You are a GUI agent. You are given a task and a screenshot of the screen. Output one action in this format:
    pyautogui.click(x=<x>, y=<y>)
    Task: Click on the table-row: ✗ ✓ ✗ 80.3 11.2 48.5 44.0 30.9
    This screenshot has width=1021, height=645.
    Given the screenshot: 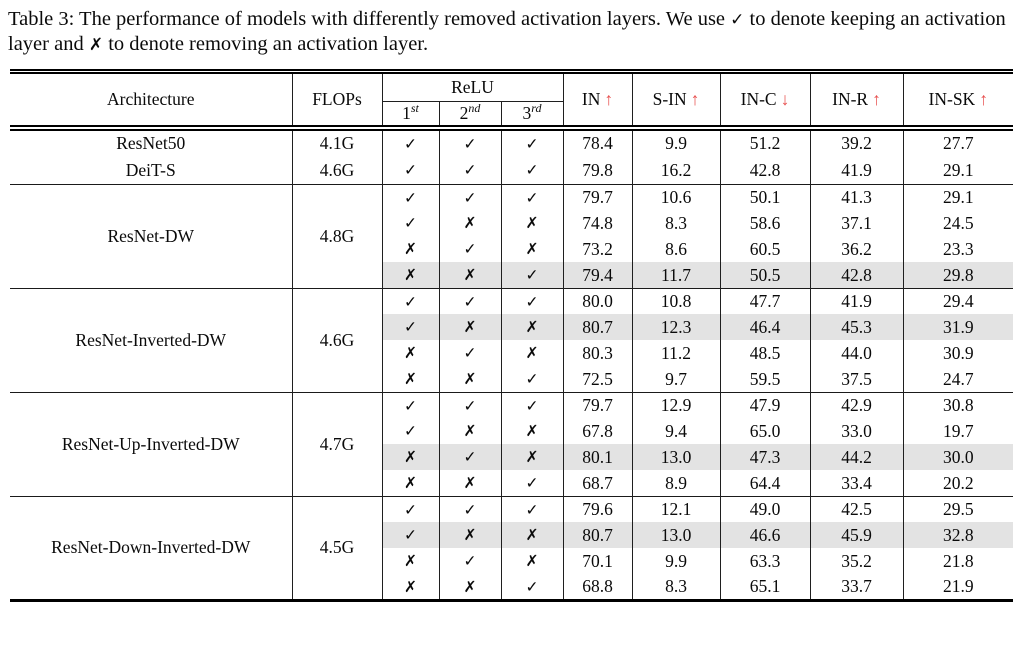 What is the action you would take?
    pyautogui.click(x=511, y=353)
    